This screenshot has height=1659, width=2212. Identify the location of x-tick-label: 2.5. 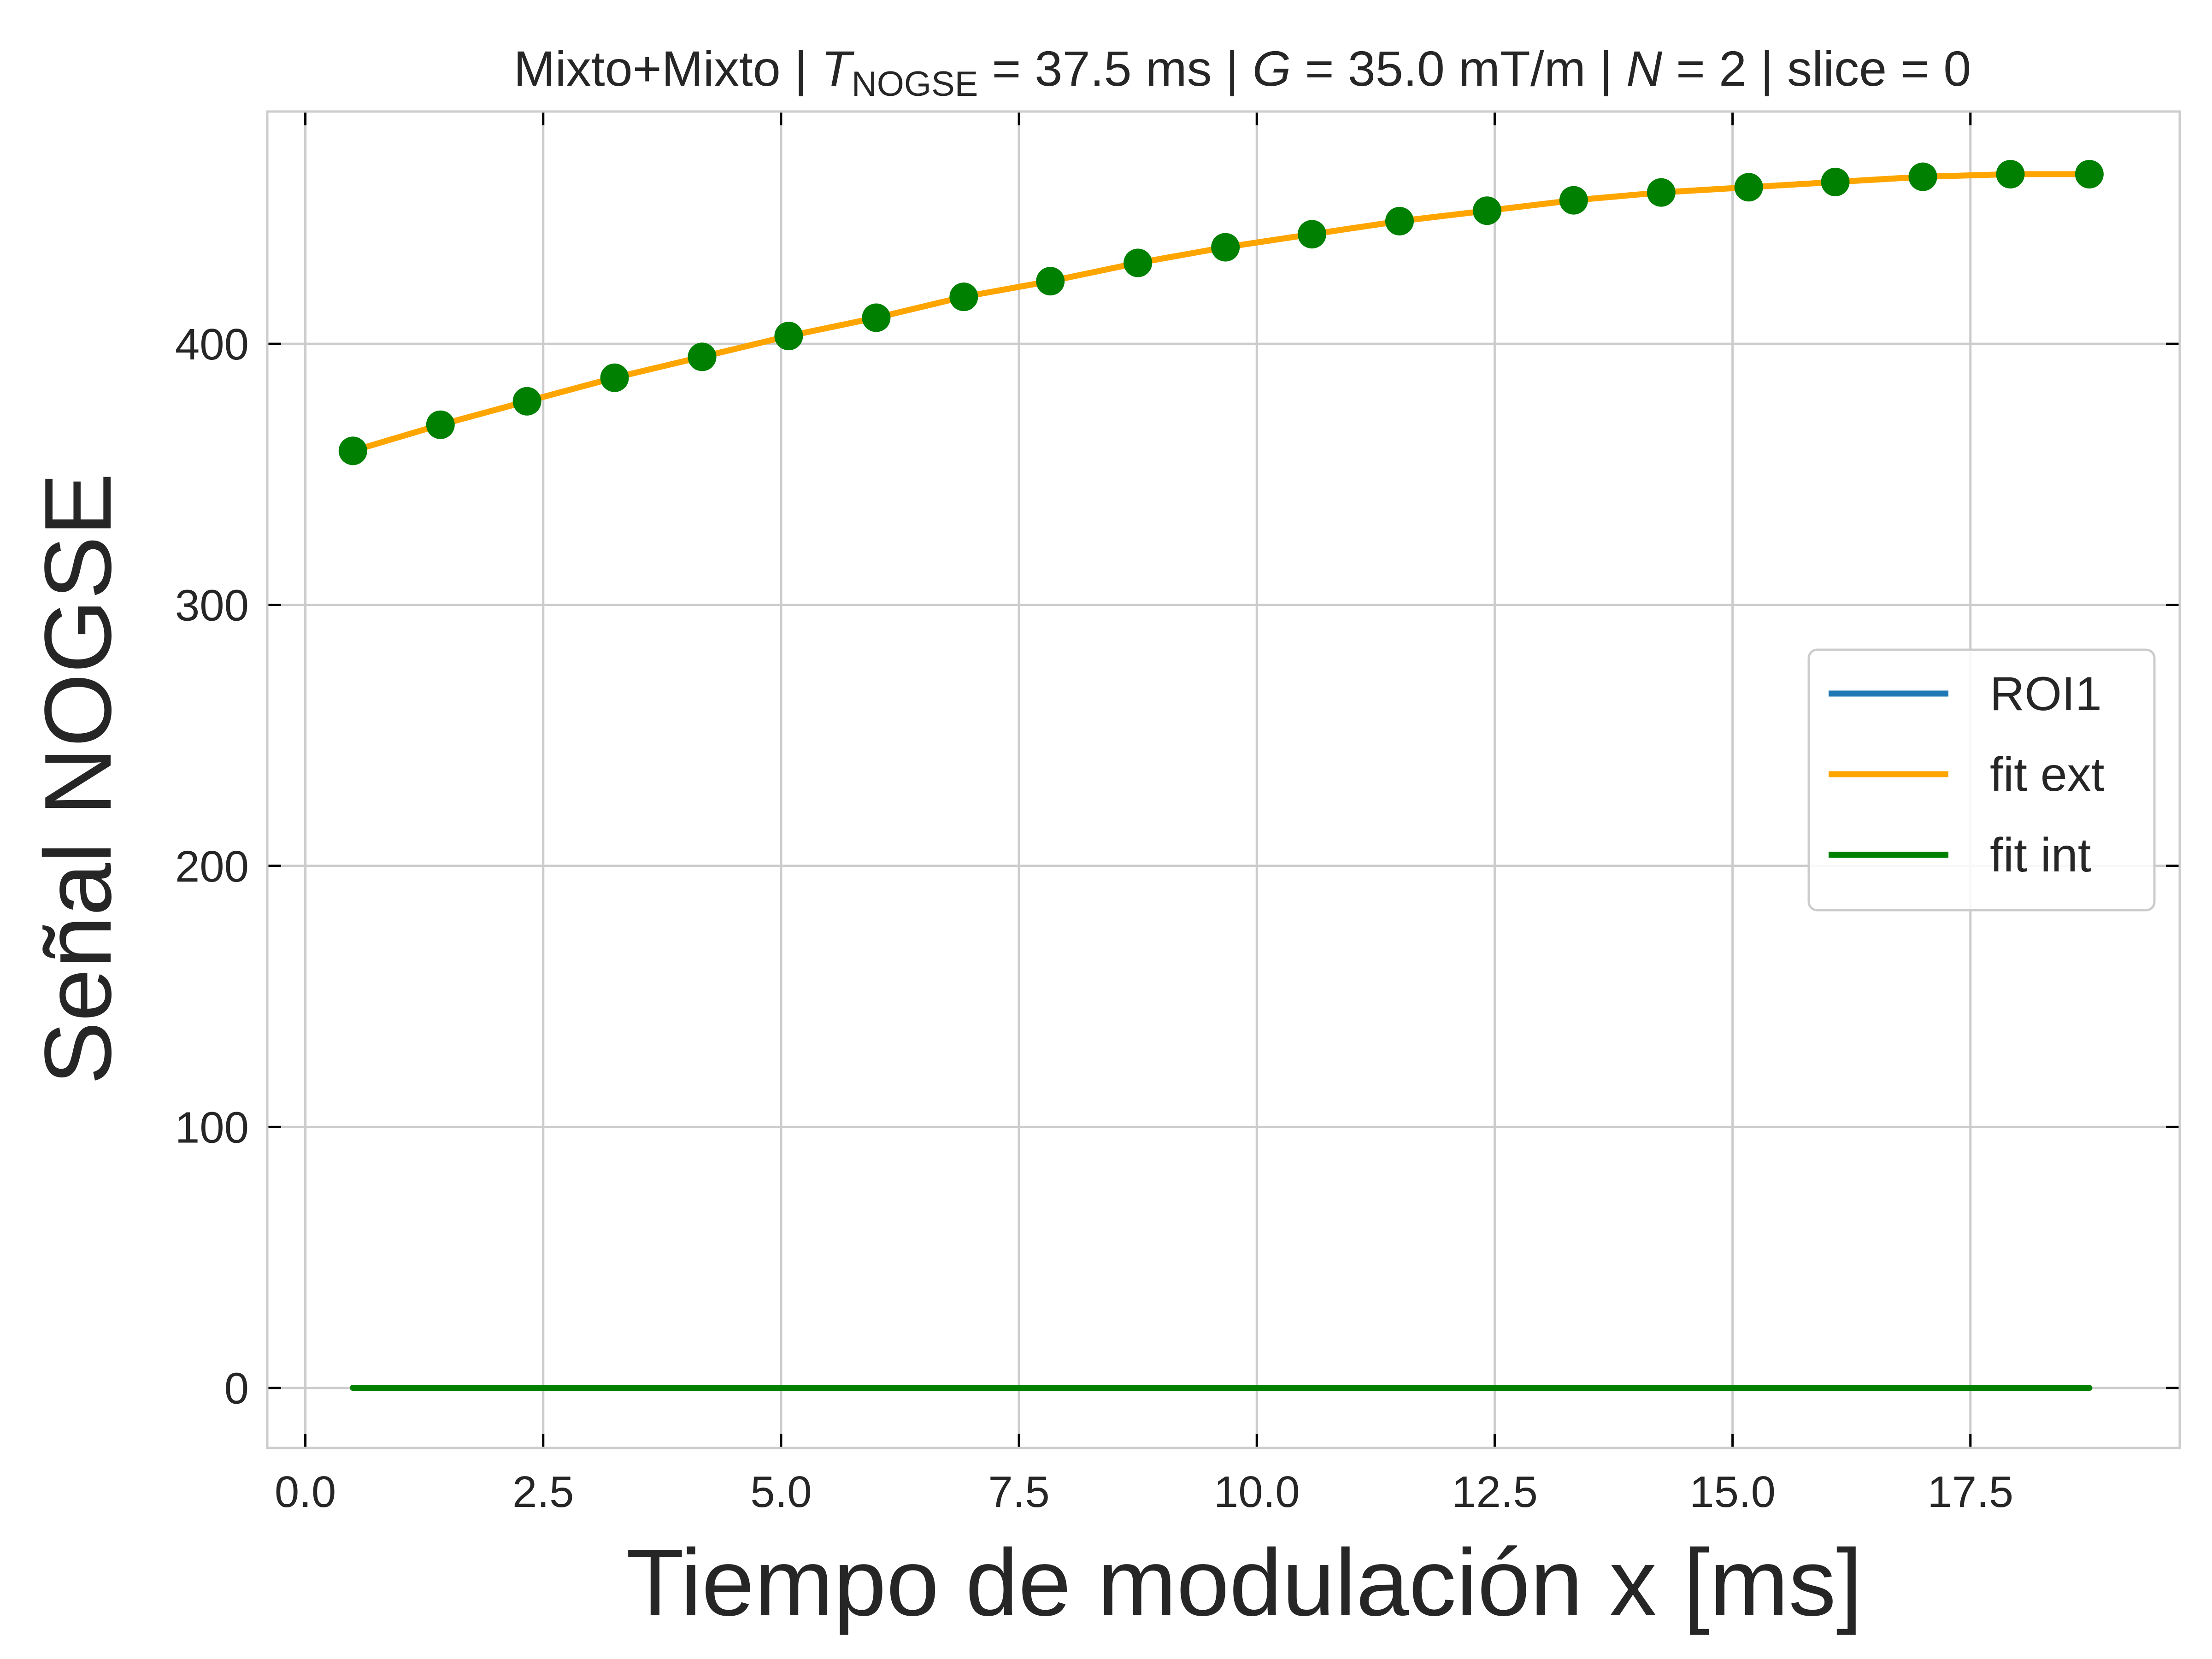
(543, 1492).